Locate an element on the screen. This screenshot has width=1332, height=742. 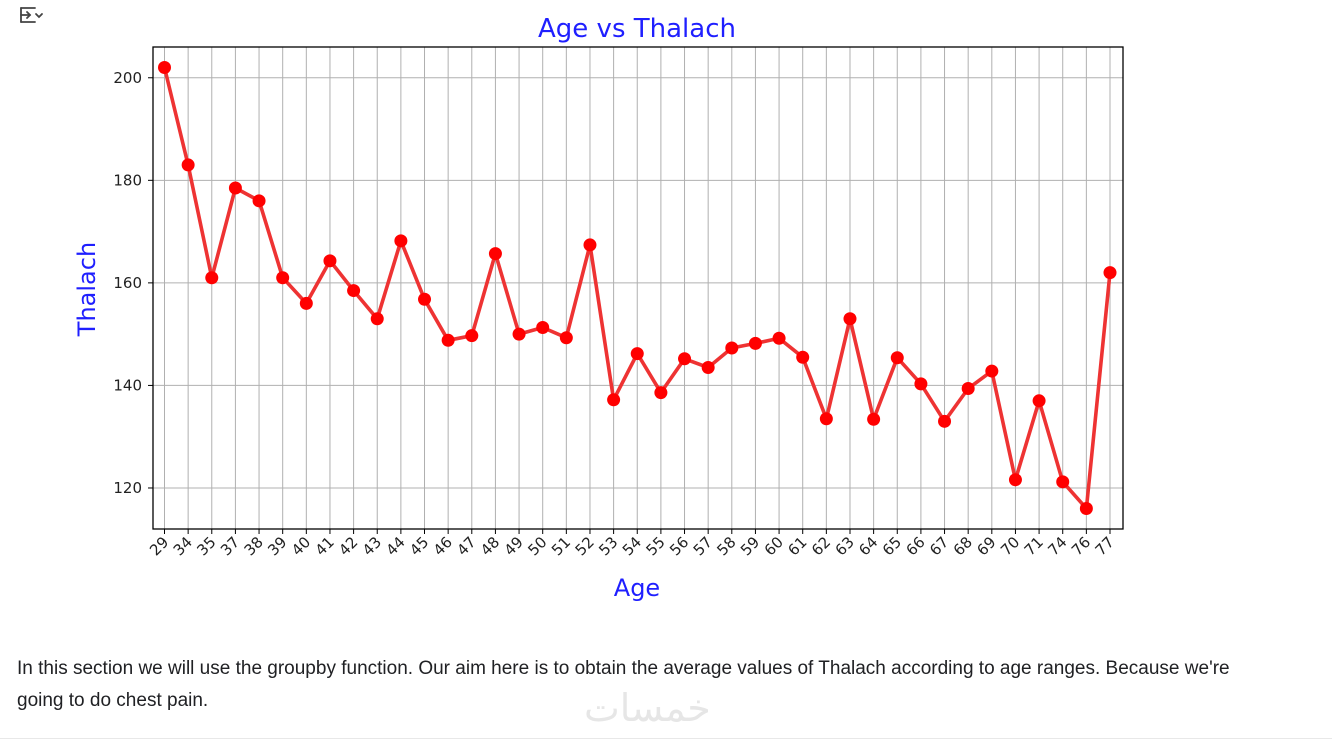
x-tick-label: 54 is located at coordinates (632, 546).